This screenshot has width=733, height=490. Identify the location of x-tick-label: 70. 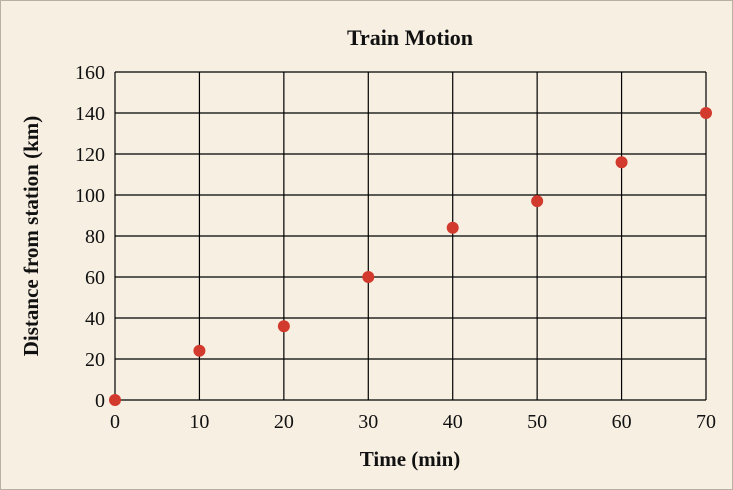
(706, 422).